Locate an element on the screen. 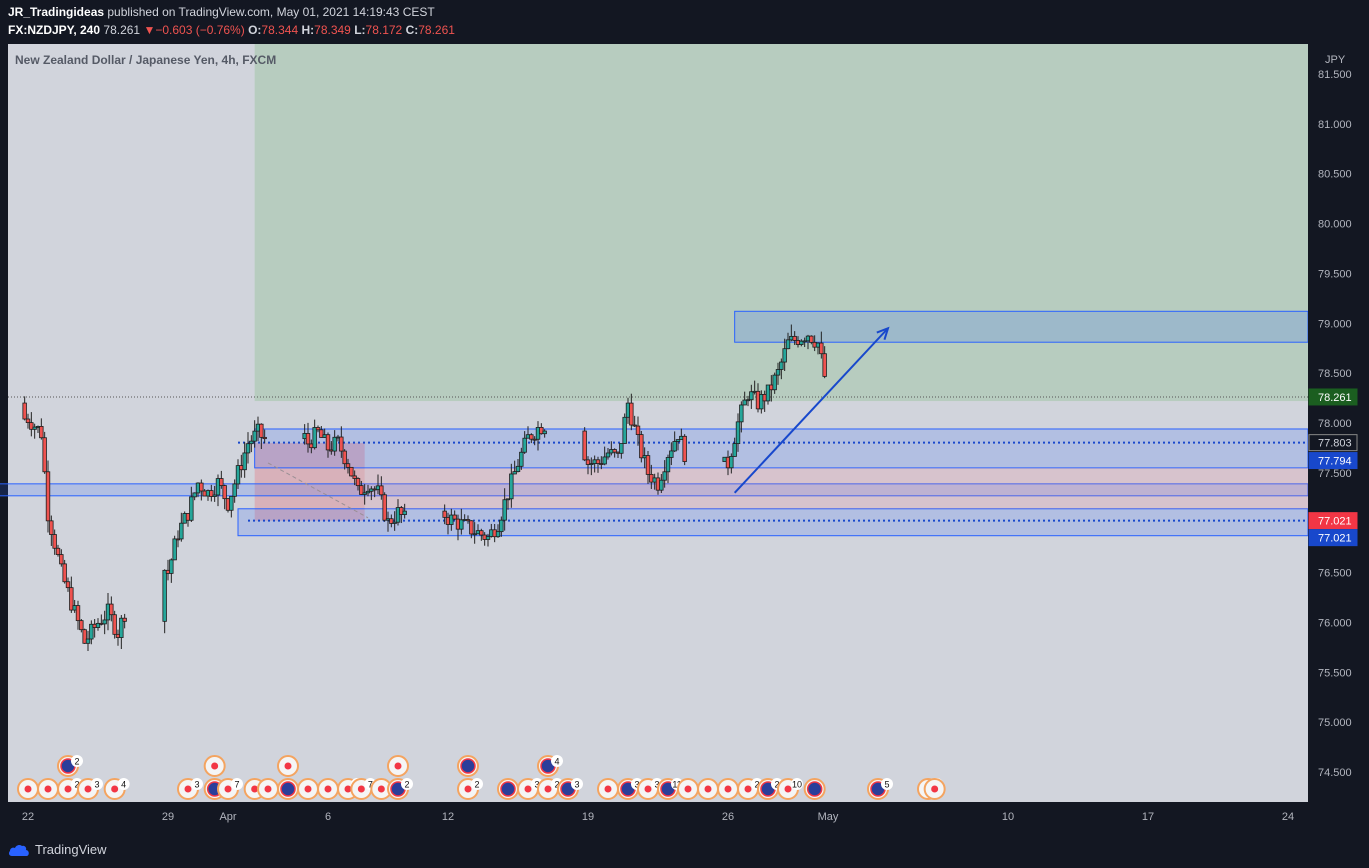 This screenshot has height=868, width=1369. x-tick-label: Apr is located at coordinates (227, 817).